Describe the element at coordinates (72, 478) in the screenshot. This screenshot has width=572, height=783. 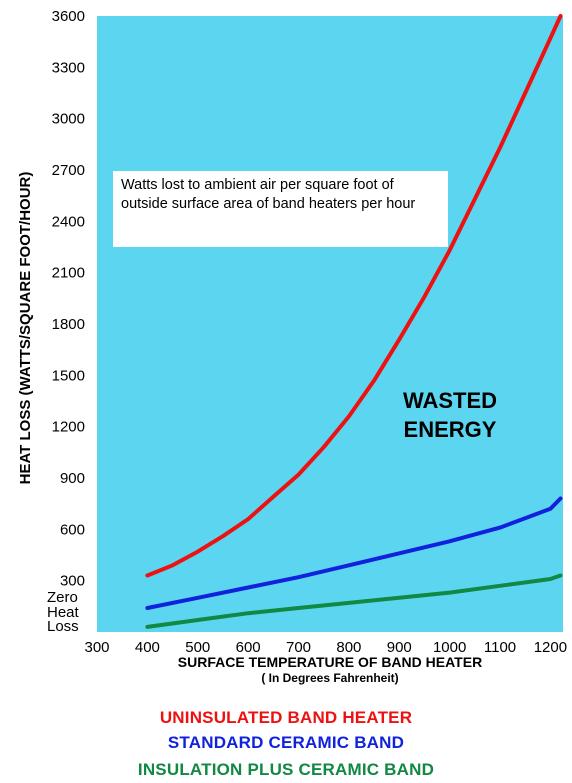
I see `y-tick-label: 900` at that location.